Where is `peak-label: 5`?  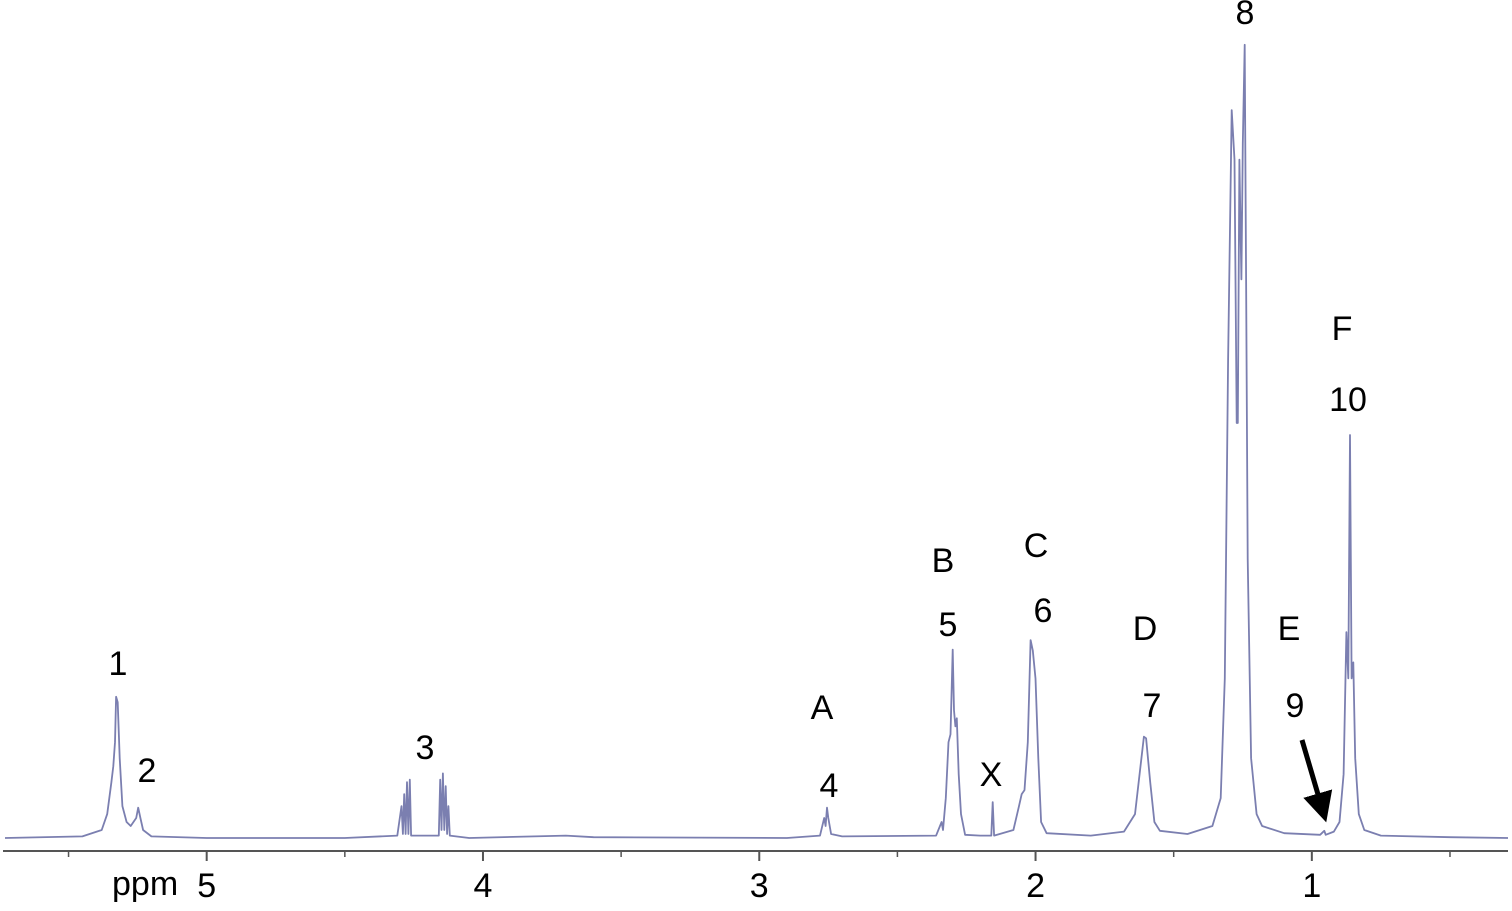 peak-label: 5 is located at coordinates (948, 625).